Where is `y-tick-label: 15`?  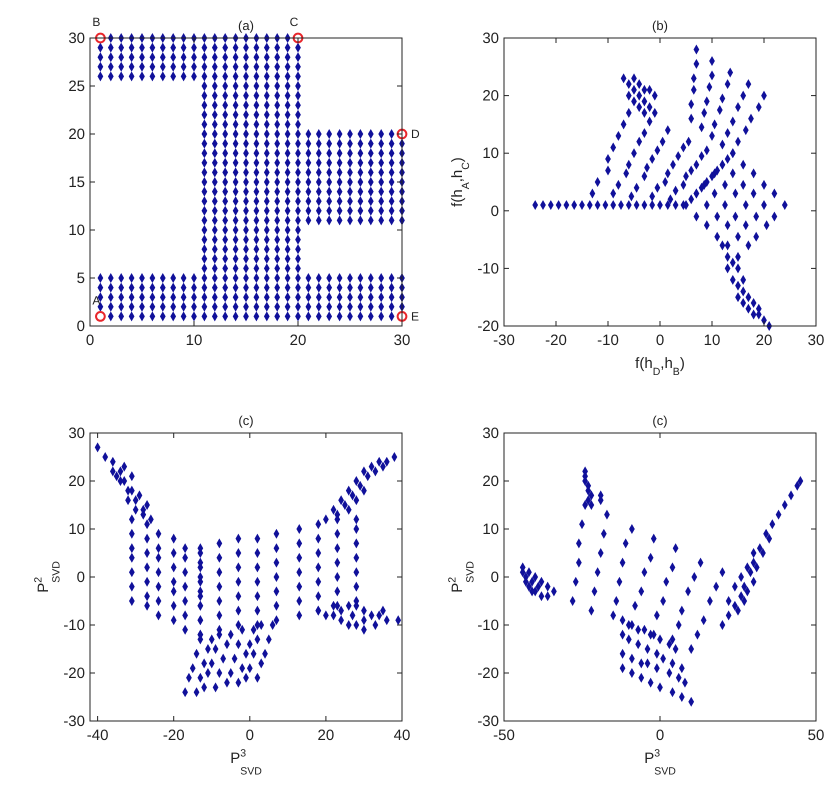 y-tick-label: 15 is located at coordinates (76, 182).